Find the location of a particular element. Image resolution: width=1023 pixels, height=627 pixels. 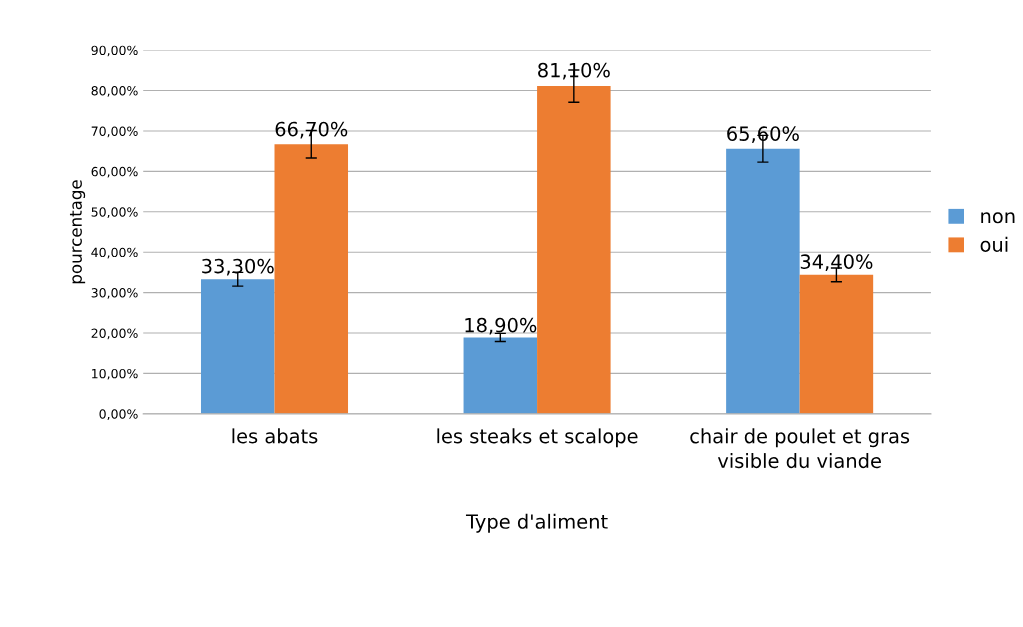

data-label: 65,60% is located at coordinates (763, 134).